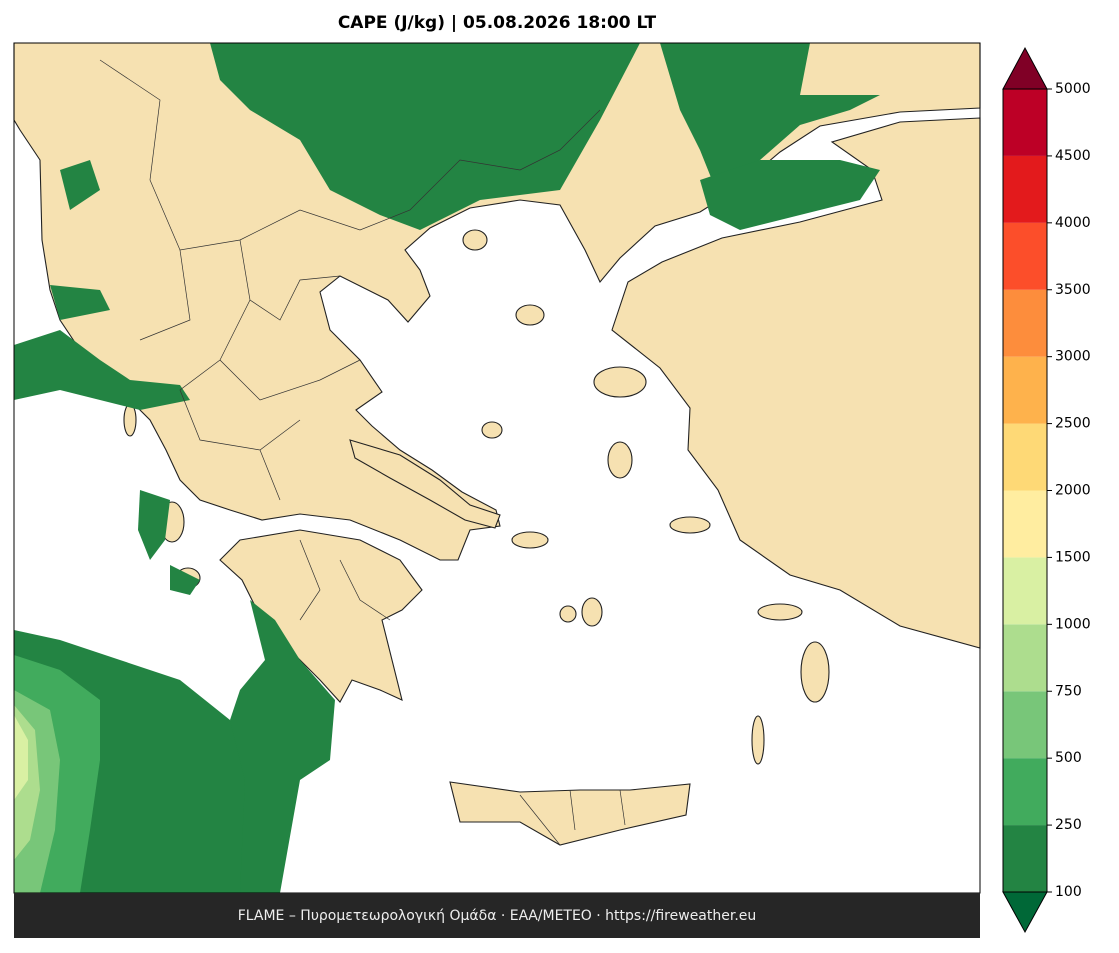 Image resolution: width=1119 pixels, height=953 pixels. I want to click on colorbar-tick-label: 500, so click(1068, 758).